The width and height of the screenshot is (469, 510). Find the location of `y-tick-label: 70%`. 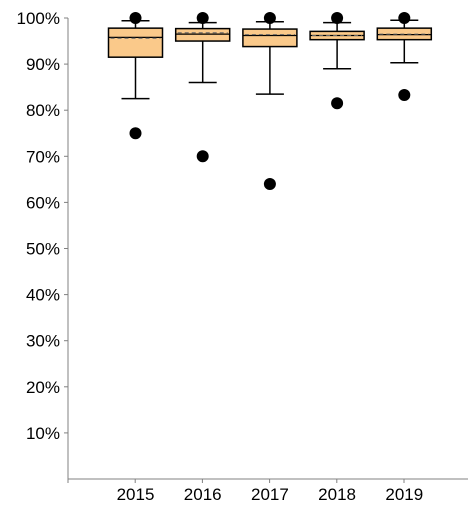

y-tick-label: 70% is located at coordinates (43, 156).